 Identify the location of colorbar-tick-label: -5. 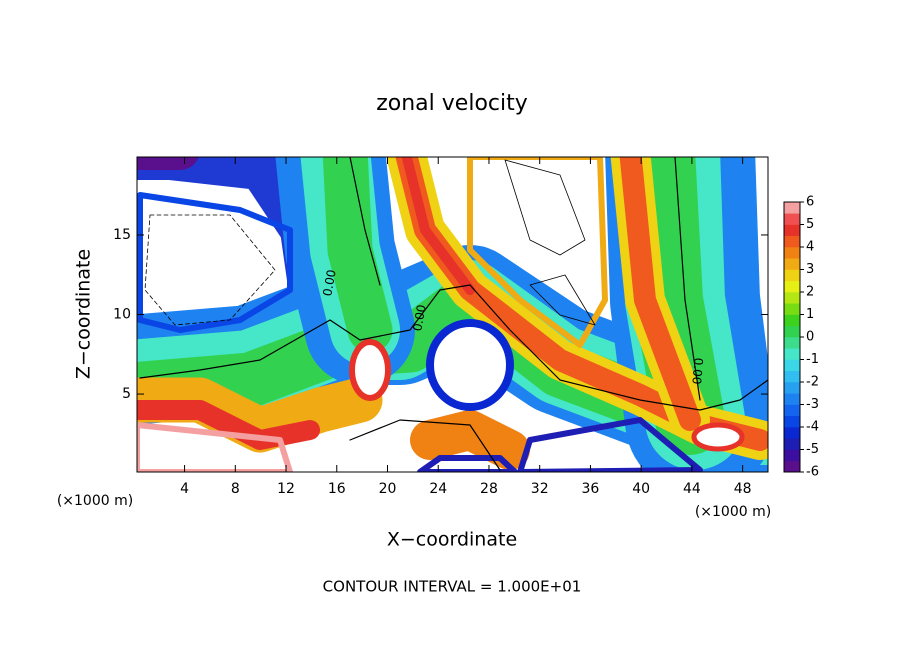
(812, 449).